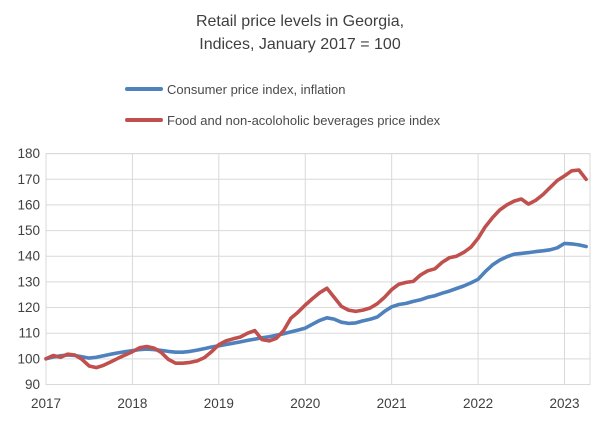  I want to click on x-axis-tick-label: 2017, so click(46, 403).